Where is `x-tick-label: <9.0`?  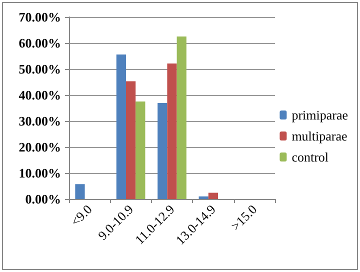
x-tick-label: <9.0 is located at coordinates (81, 215).